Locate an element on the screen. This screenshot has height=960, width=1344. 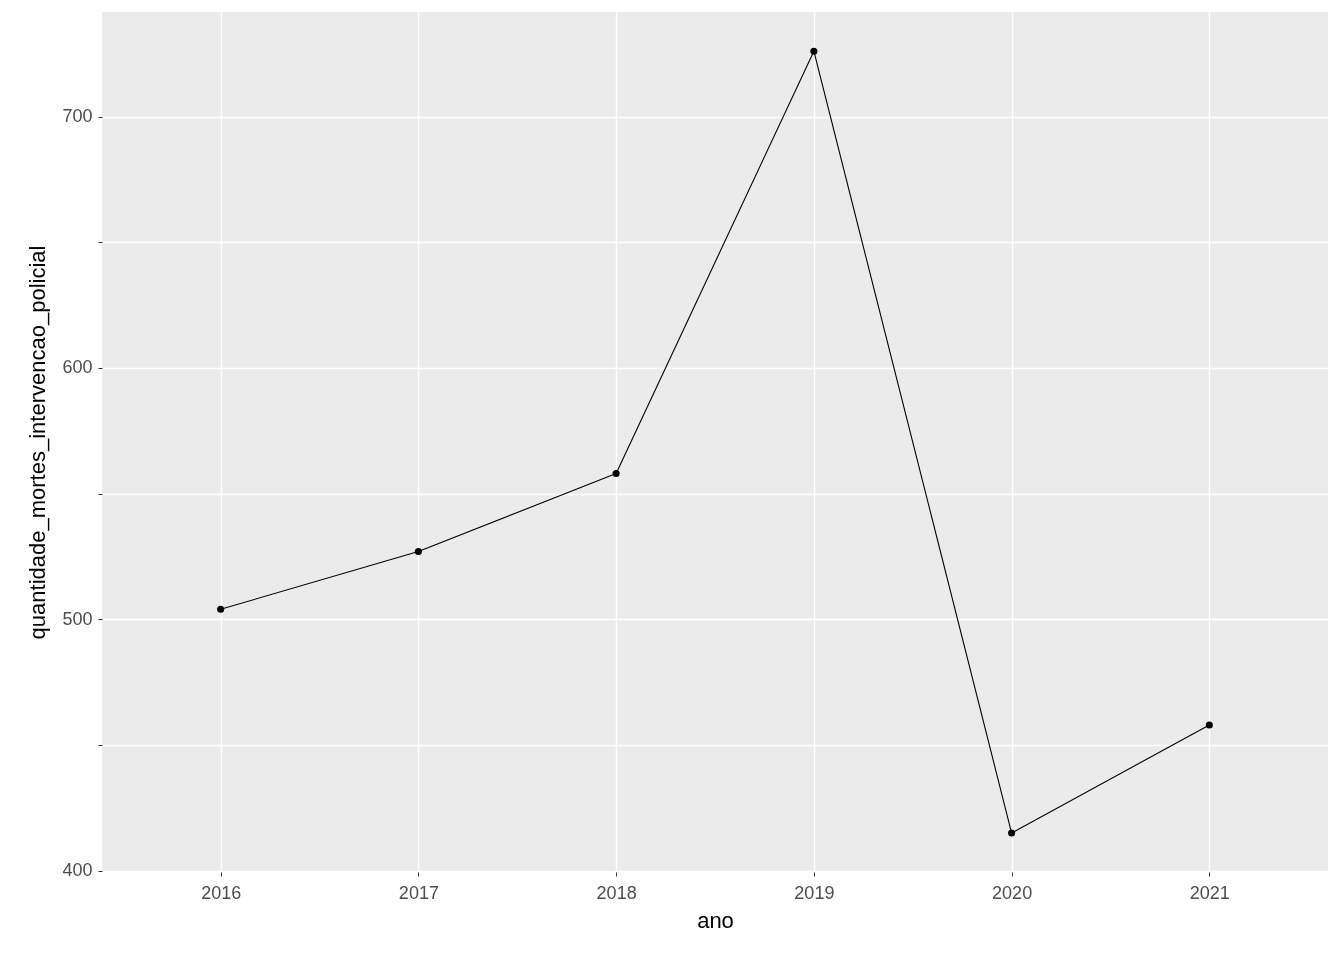
x-axis-title: ano is located at coordinates (715, 920).